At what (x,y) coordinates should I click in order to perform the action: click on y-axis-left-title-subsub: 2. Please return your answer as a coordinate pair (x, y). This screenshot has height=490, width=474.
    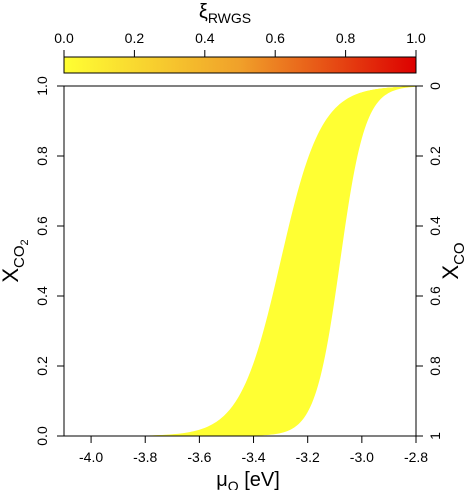
    Looking at the image, I should click on (25, 242).